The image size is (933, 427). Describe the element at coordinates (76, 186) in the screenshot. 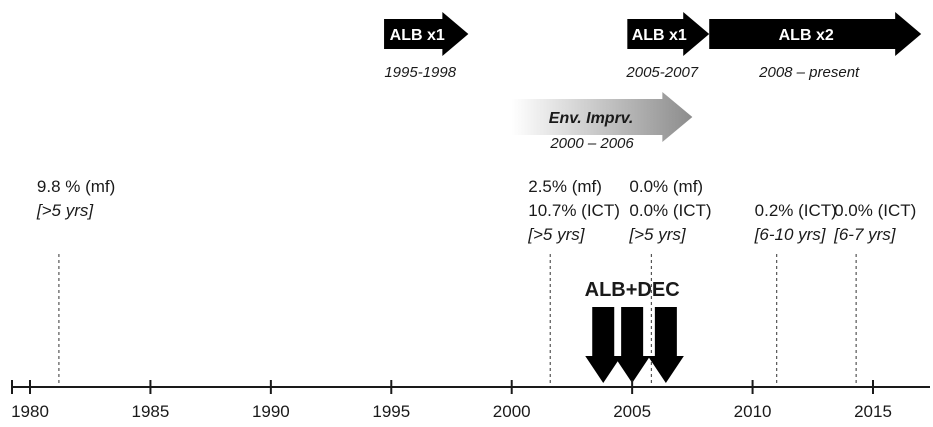

I see `survey-value-s1981: 9.8 % (mf)` at that location.